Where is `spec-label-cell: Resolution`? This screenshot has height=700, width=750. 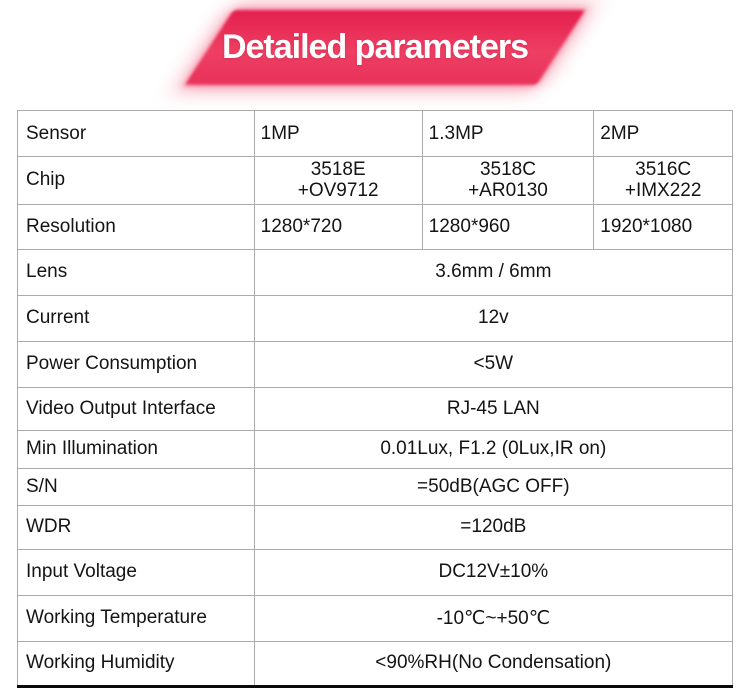 spec-label-cell: Resolution is located at coordinates (136, 226).